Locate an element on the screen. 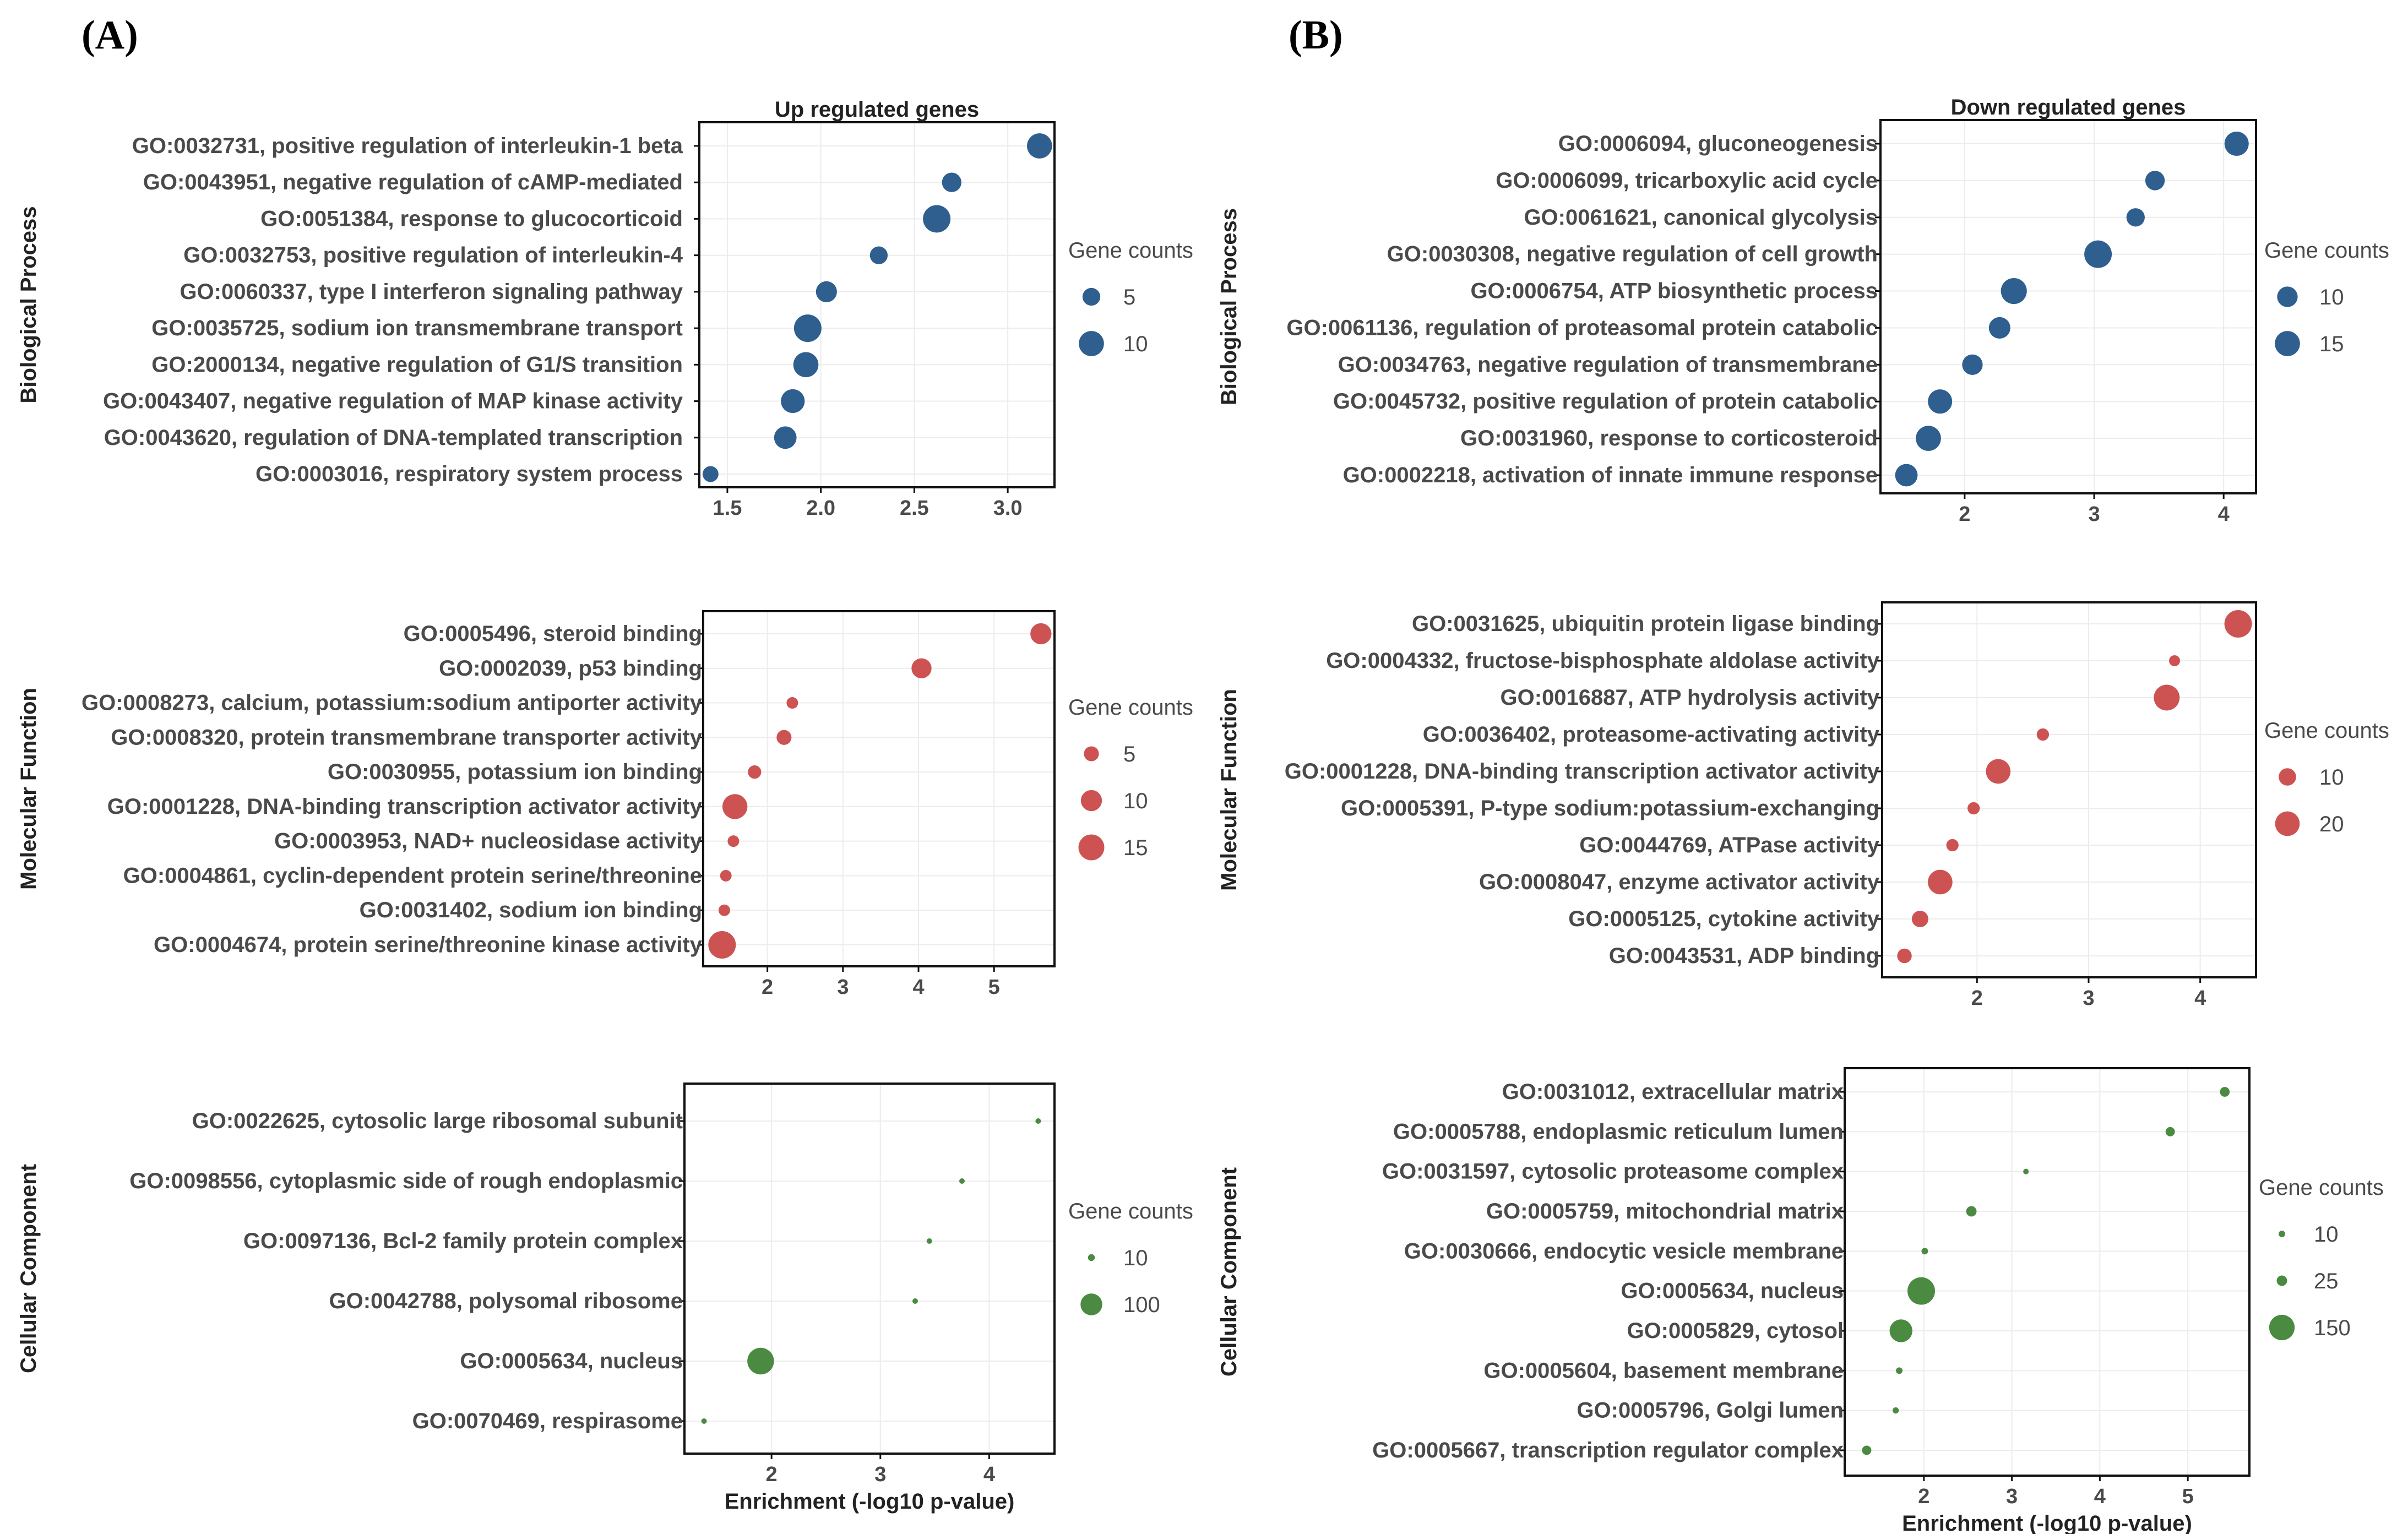 The height and width of the screenshot is (1534, 2408). go-term-label: GO:0006099, tricarboxylic acid cycle is located at coordinates (1687, 180).